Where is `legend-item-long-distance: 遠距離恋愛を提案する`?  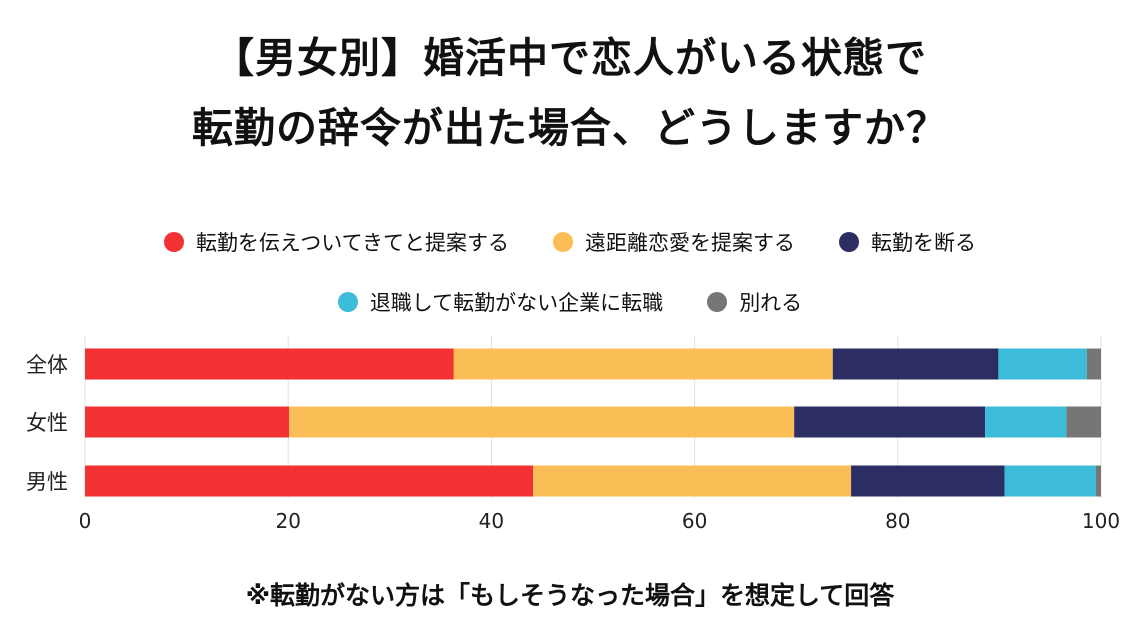 legend-item-long-distance: 遠距離恋愛を提案する is located at coordinates (674, 242).